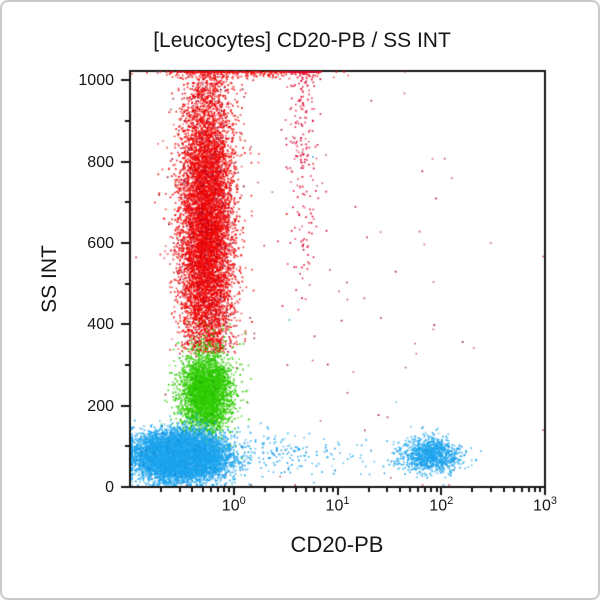 This screenshot has height=600, width=600. What do you see at coordinates (337, 544) in the screenshot?
I see `x-axis-label: CD20-PB` at bounding box center [337, 544].